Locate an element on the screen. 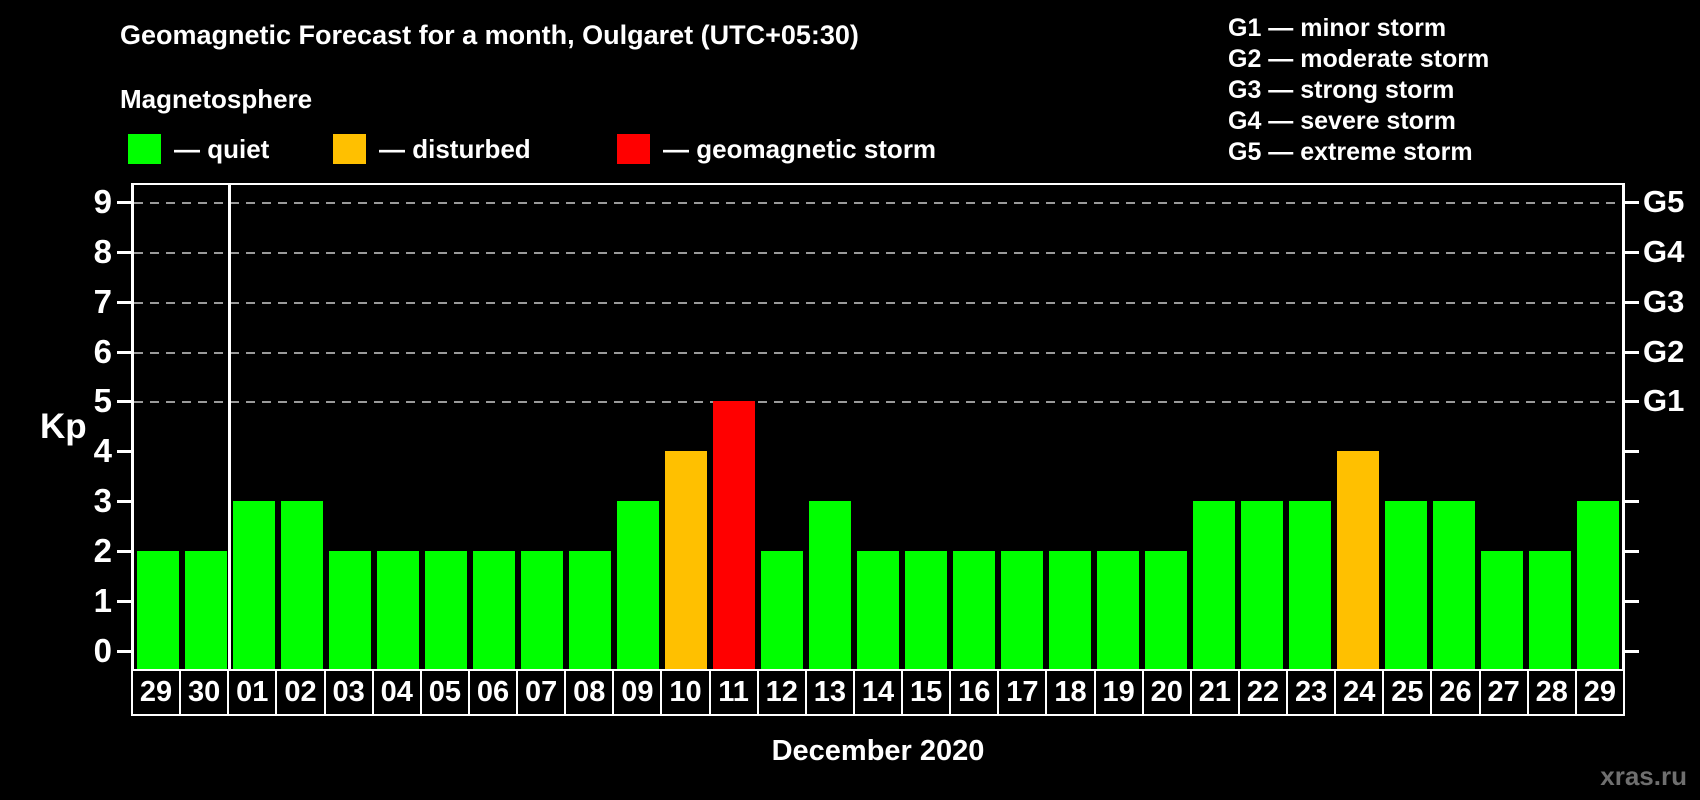 The width and height of the screenshot is (1700, 800). g-legend-line-4: G4 — severe storm is located at coordinates (1342, 121).